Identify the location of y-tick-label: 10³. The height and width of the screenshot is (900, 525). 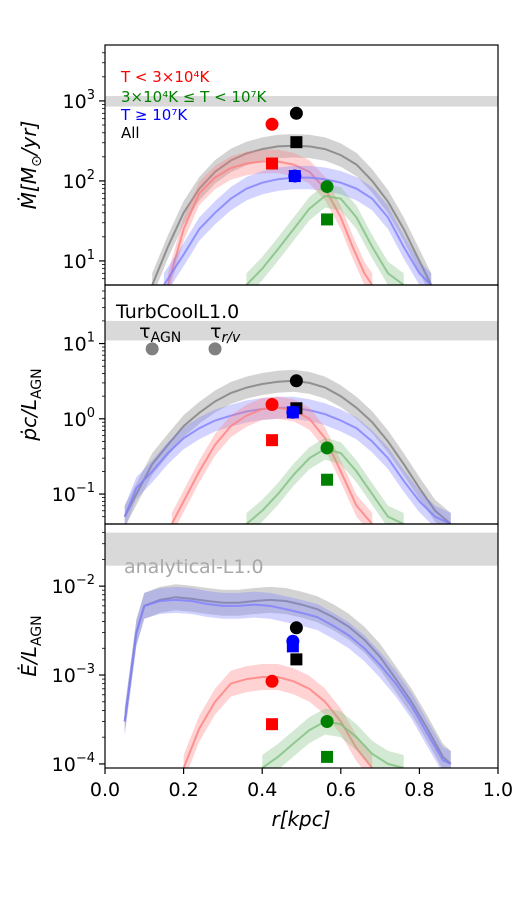
(79, 100).